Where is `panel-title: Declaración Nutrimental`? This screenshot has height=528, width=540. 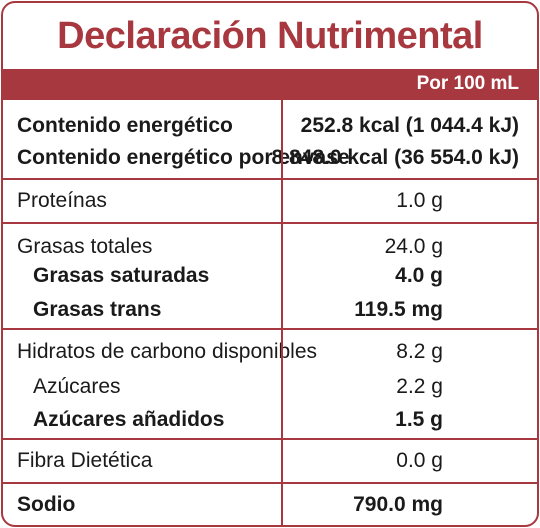
panel-title: Declaración Nutrimental is located at coordinates (270, 36).